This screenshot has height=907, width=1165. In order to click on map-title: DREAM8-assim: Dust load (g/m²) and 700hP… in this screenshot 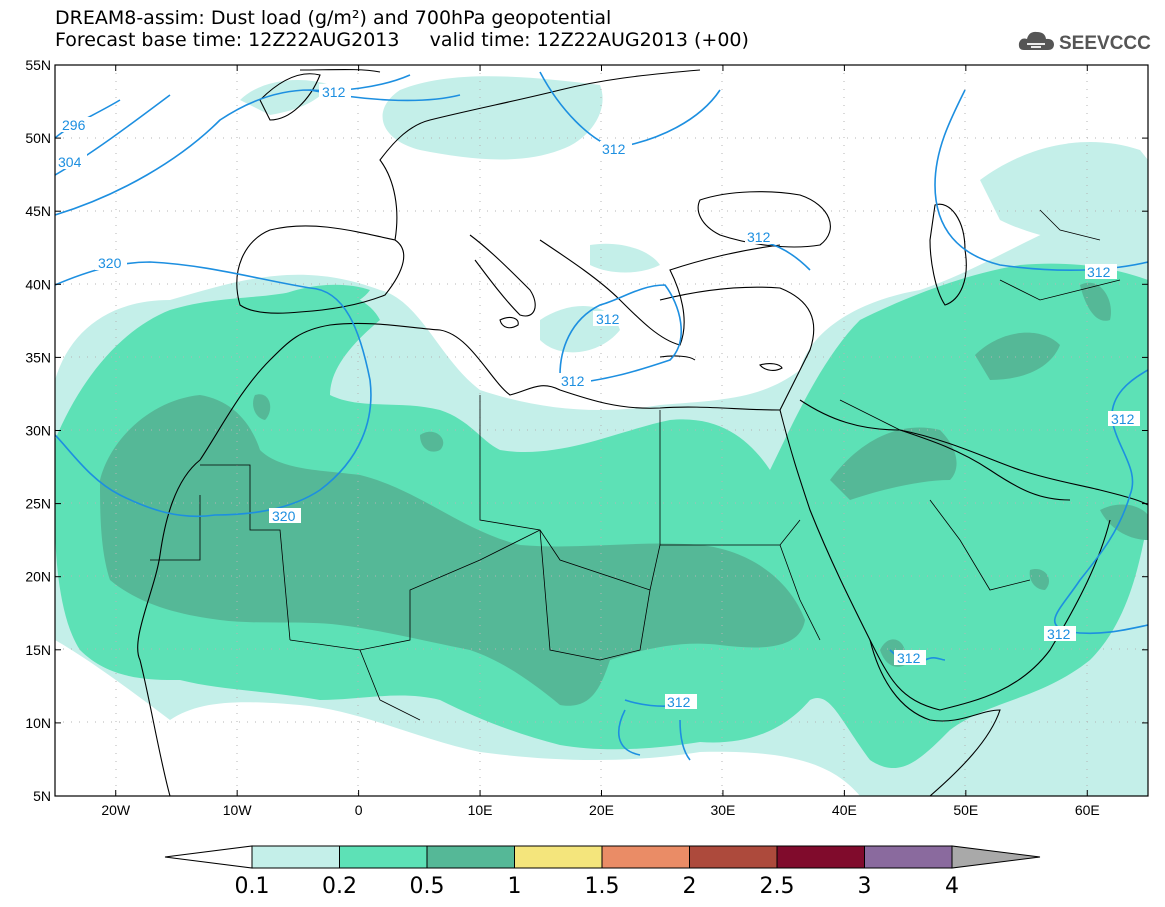, I will do `click(333, 18)`.